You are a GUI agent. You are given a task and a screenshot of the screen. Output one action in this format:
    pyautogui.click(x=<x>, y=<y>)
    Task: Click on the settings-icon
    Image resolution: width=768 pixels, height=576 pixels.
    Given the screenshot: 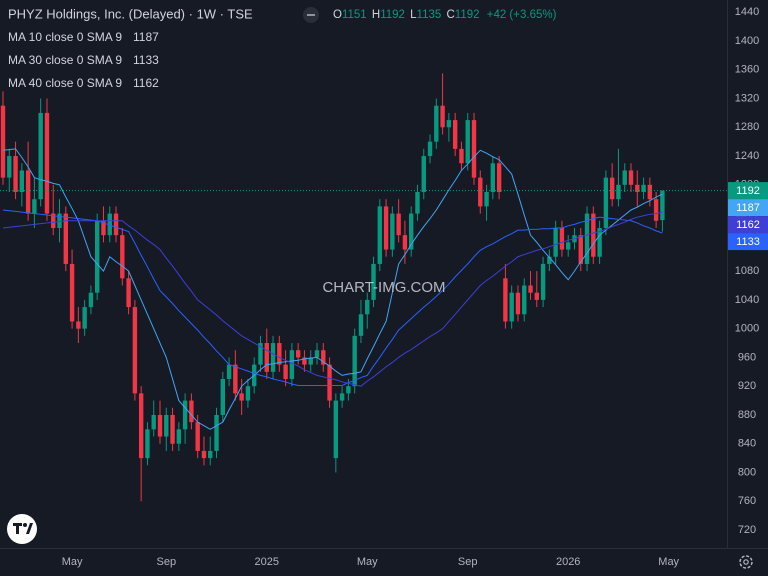 What is the action you would take?
    pyautogui.click(x=746, y=562)
    